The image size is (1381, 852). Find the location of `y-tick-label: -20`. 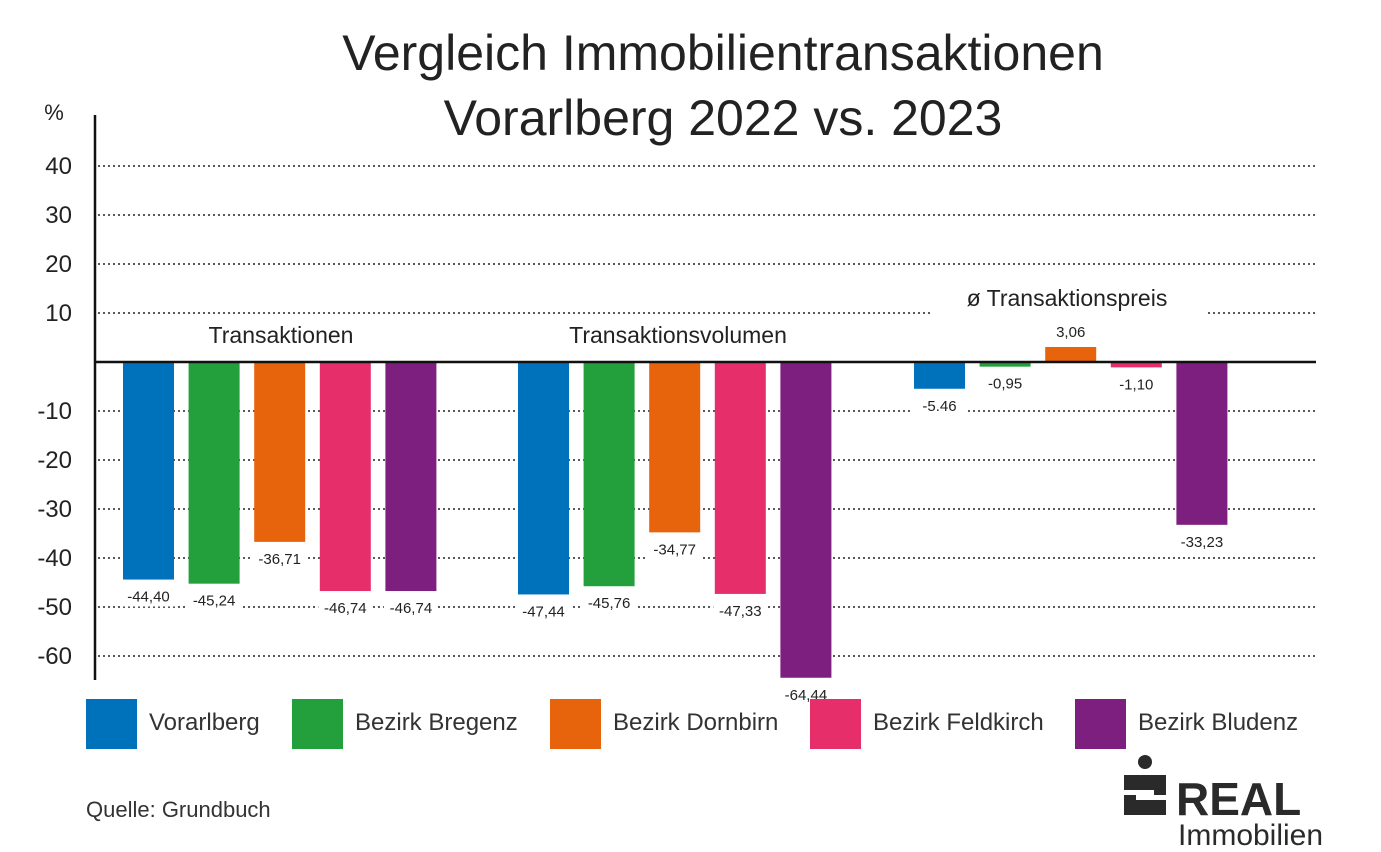

y-tick-label: -20 is located at coordinates (54, 460).